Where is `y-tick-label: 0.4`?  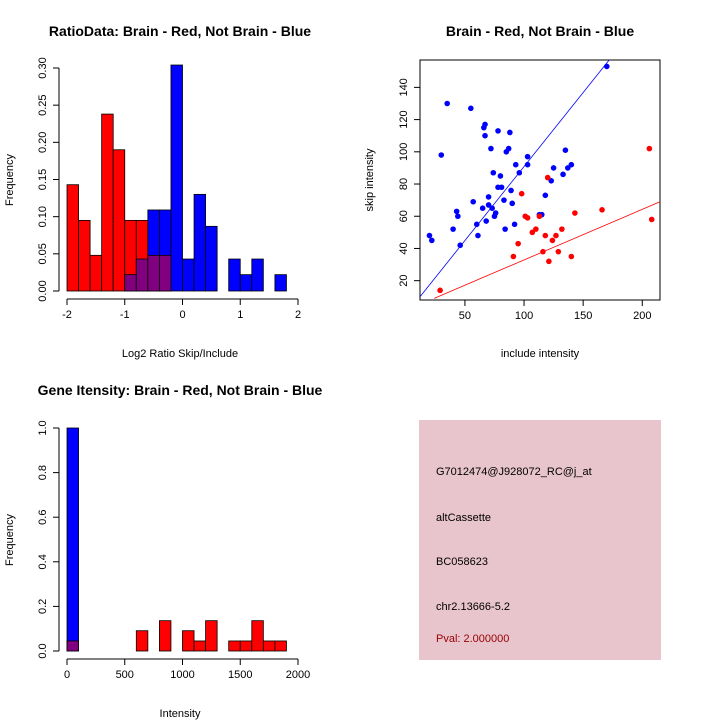
y-tick-label: 0.4 is located at coordinates (43, 561).